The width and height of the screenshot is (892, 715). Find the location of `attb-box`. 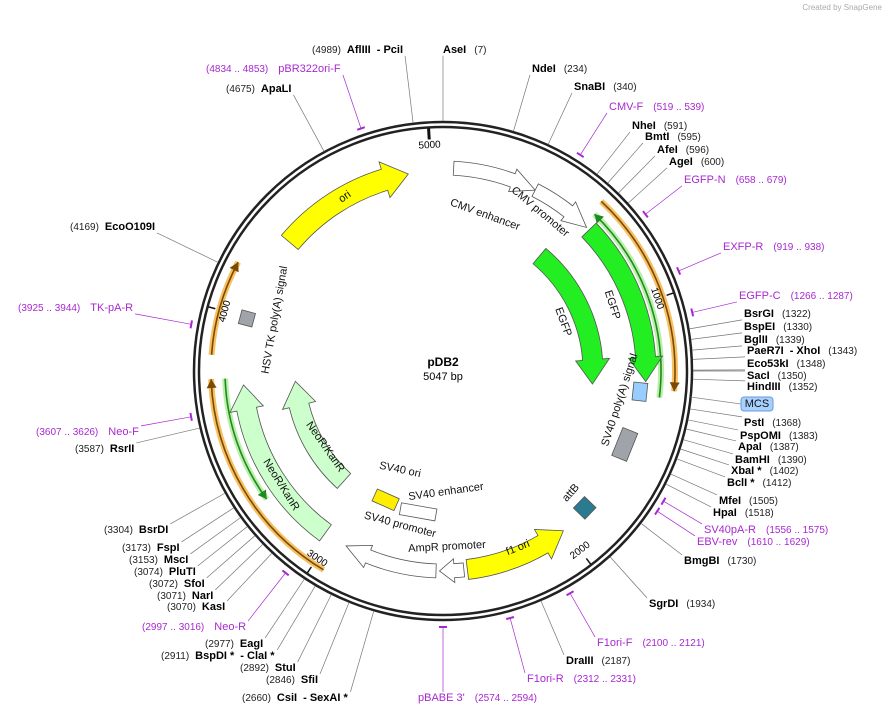

attb-box is located at coordinates (584, 507).